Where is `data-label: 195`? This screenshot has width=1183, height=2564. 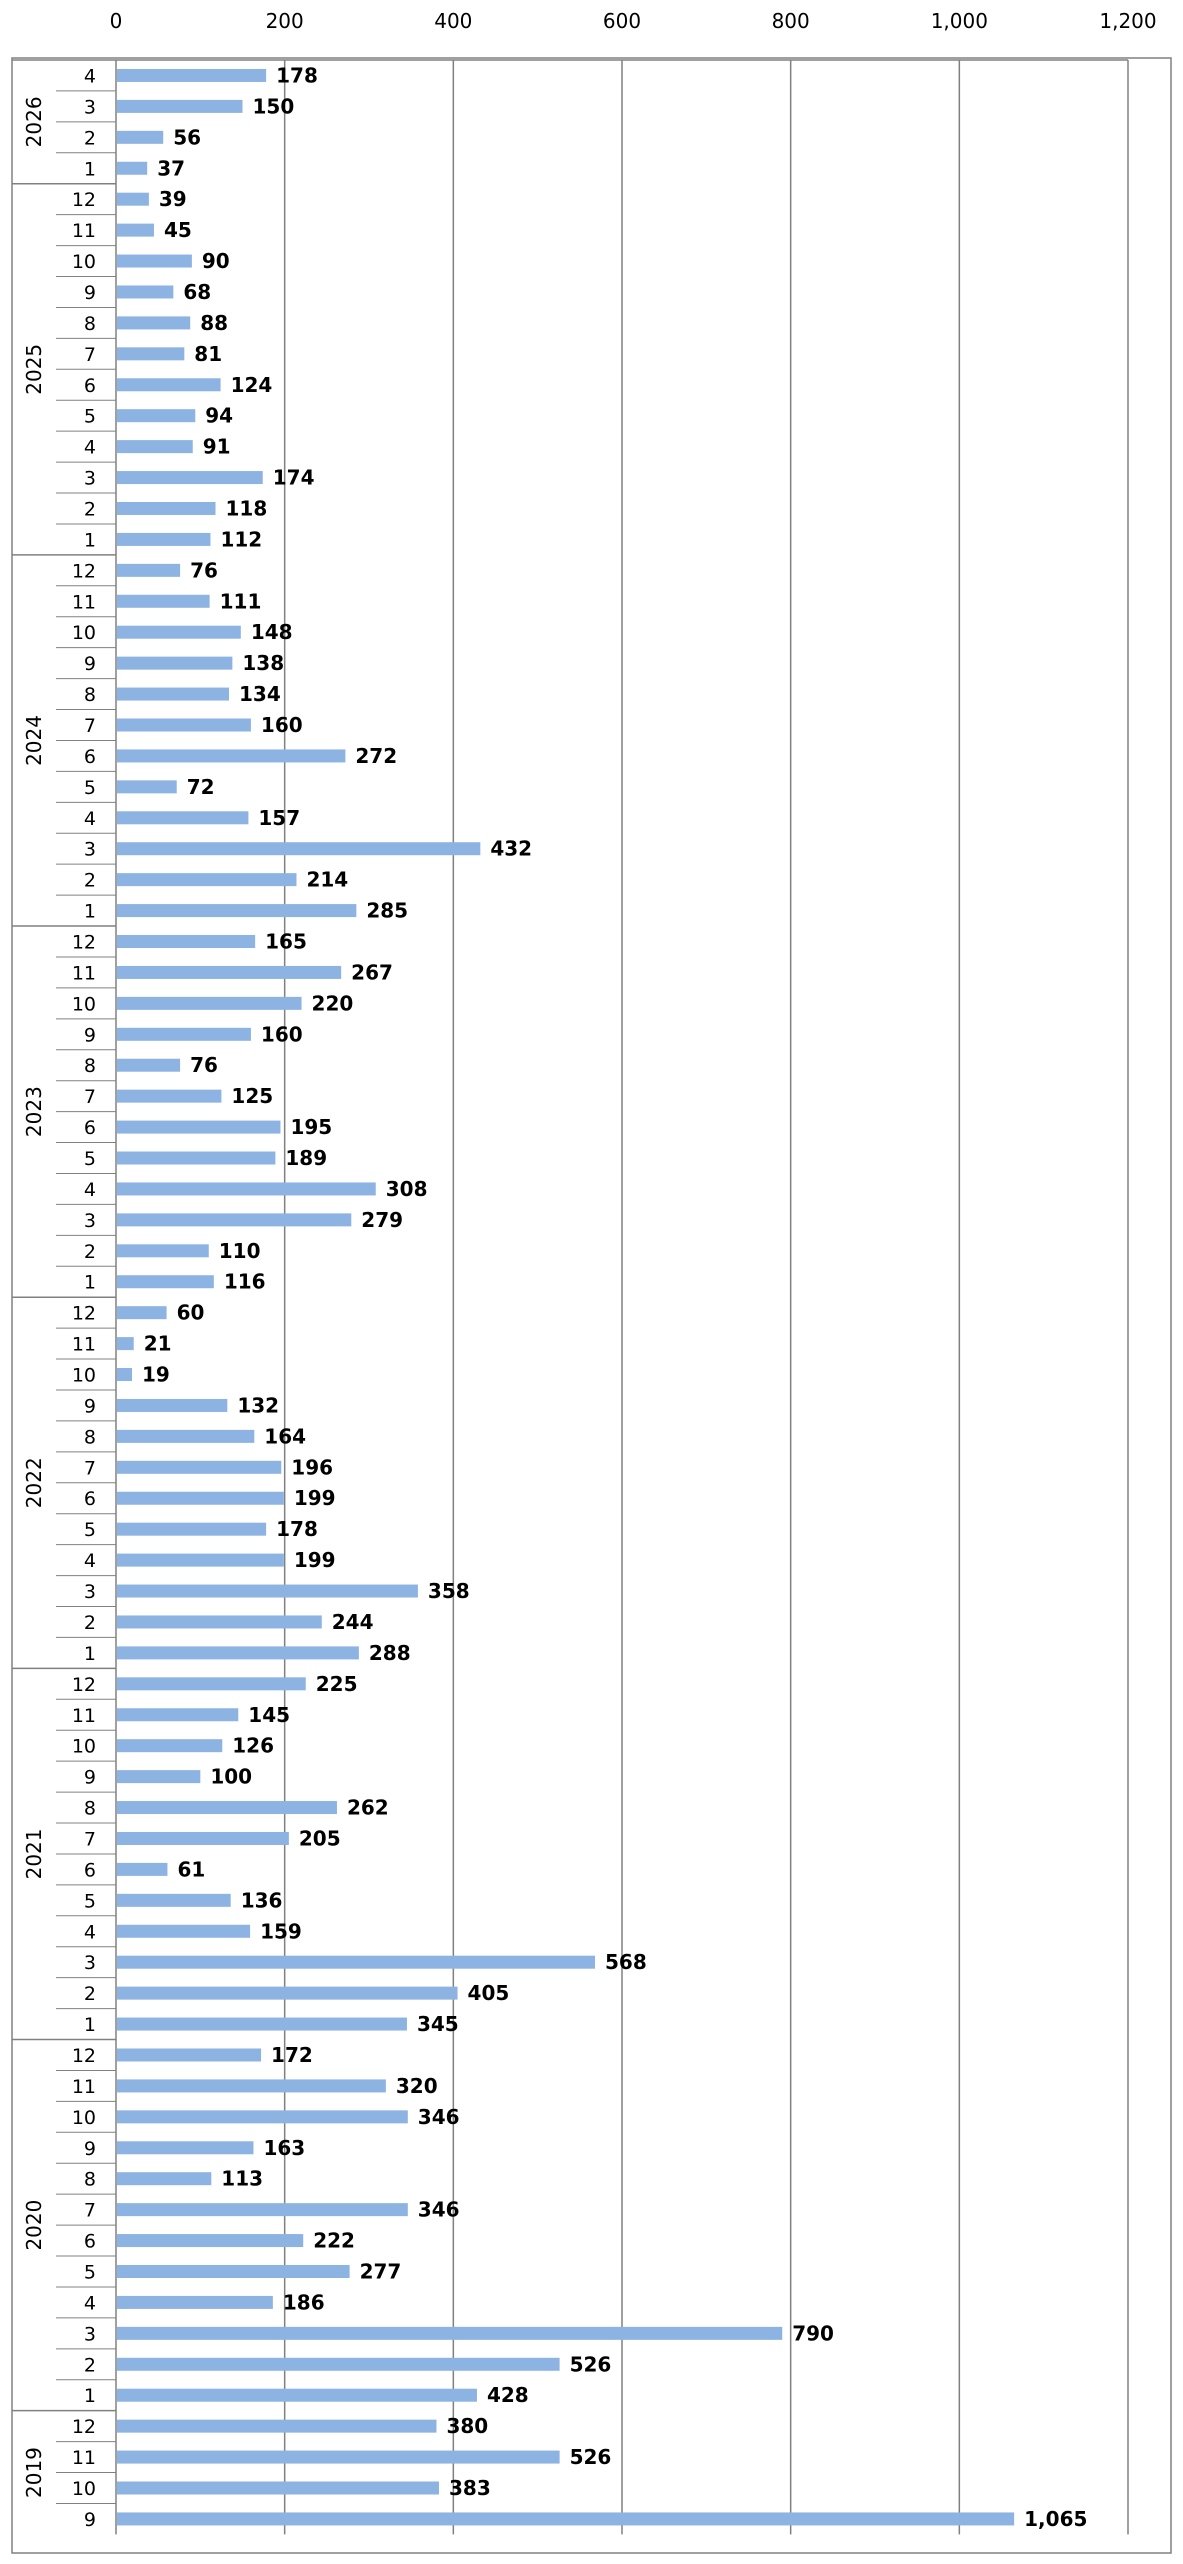 data-label: 195 is located at coordinates (311, 1127).